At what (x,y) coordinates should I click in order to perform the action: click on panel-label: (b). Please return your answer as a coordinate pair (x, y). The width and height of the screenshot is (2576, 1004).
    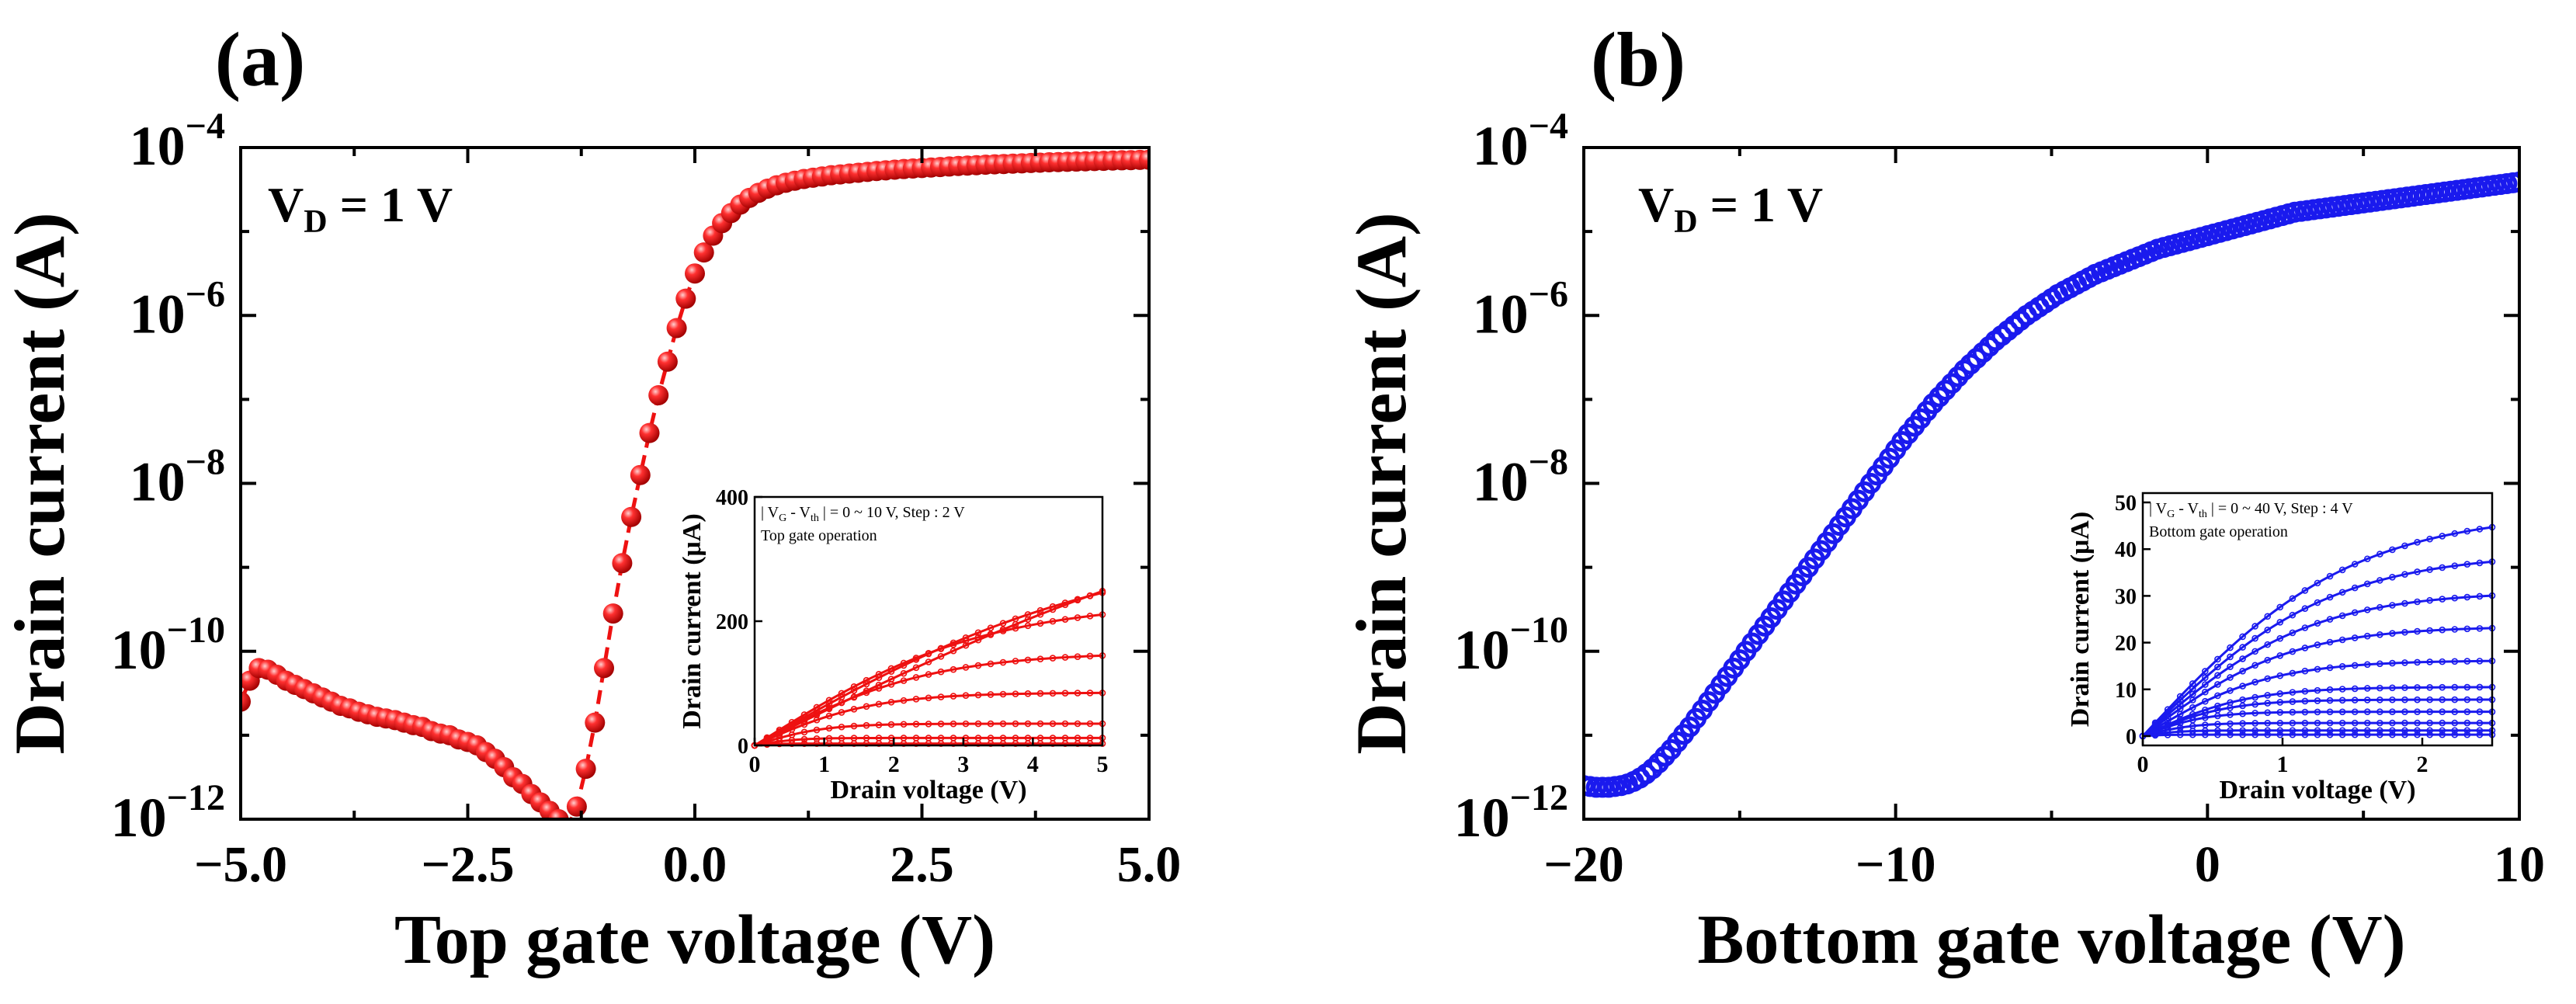
    Looking at the image, I should click on (1638, 59).